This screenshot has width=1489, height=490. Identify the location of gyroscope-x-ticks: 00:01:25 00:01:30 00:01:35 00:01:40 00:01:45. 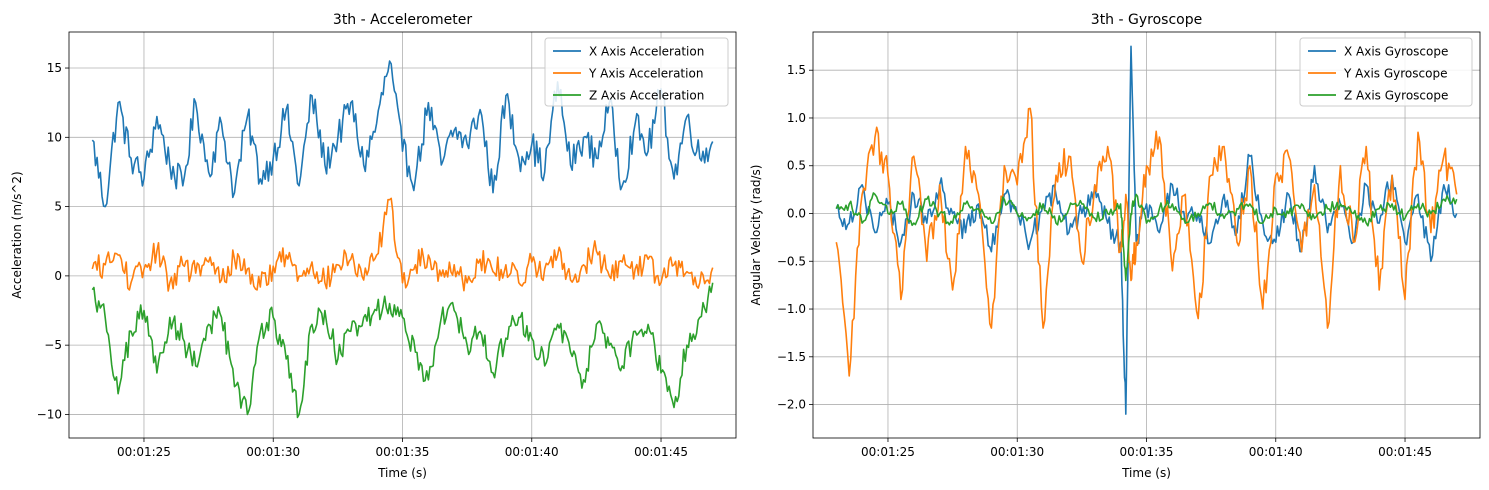
(1146, 448).